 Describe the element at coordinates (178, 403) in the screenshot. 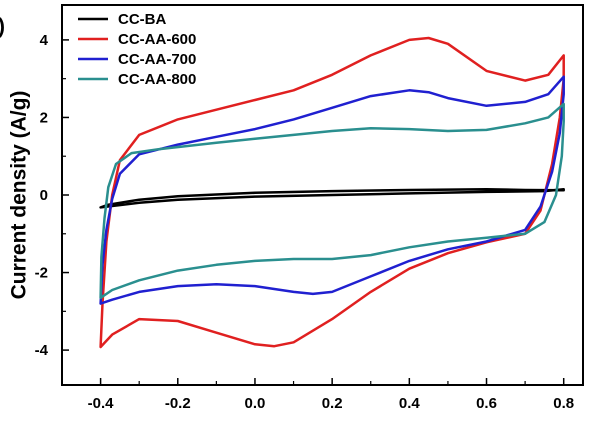

I see `x-tick-label: -0.2` at that location.